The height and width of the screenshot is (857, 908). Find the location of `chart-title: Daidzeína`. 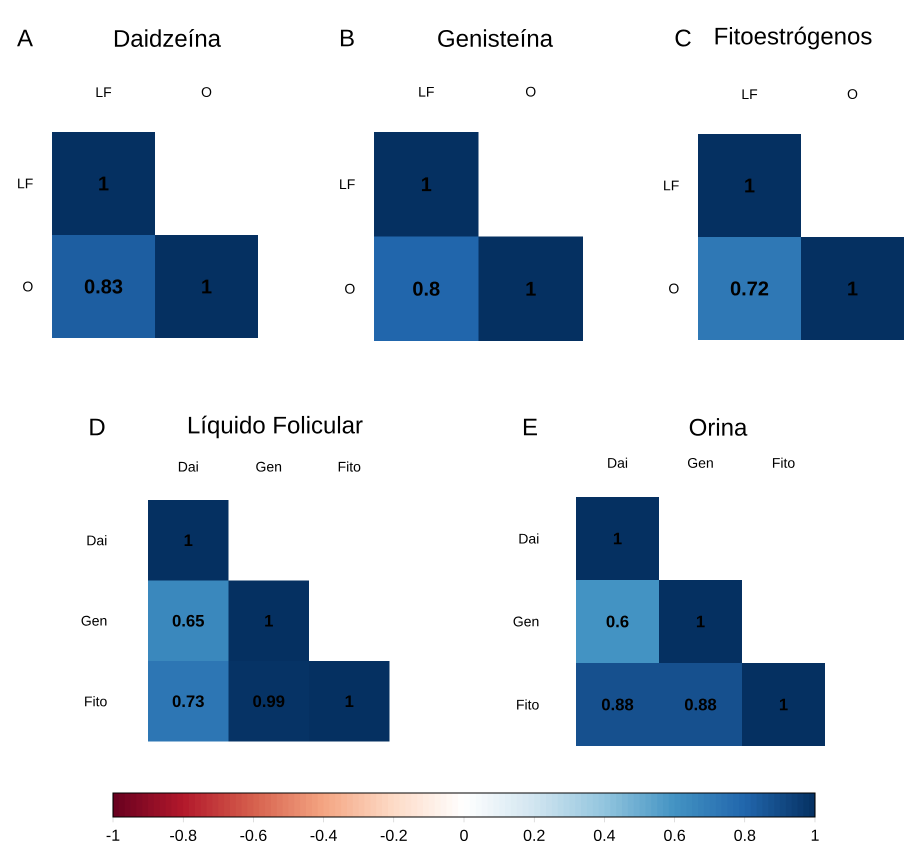

chart-title: Daidzeína is located at coordinates (168, 38).